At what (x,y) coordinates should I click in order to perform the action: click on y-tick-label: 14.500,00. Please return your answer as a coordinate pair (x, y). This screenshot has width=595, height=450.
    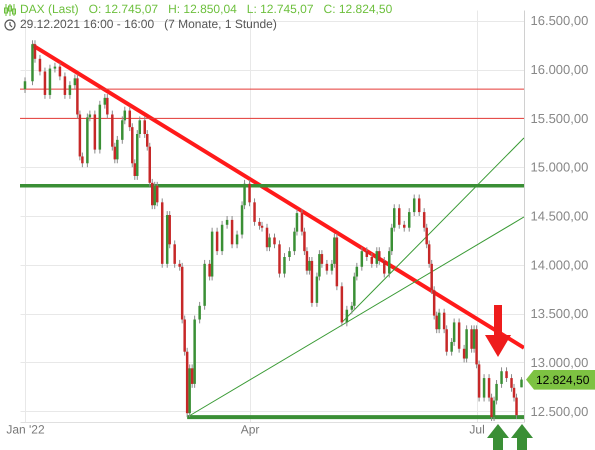
    Looking at the image, I should click on (559, 216).